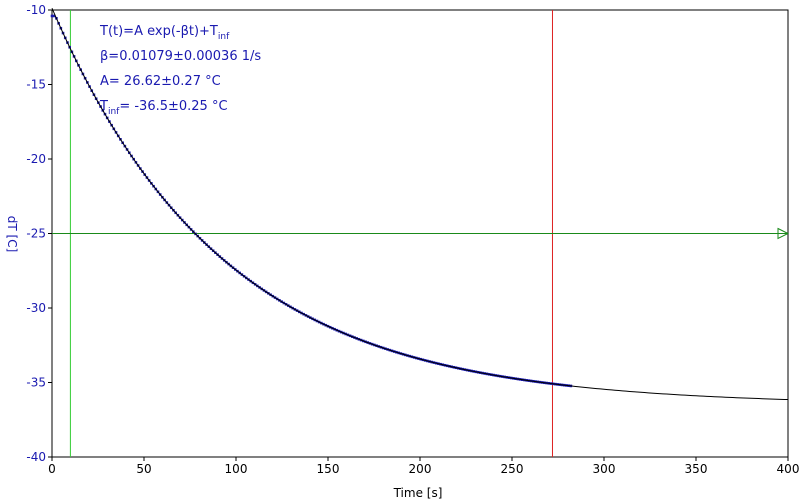  I want to click on x-tick-label: 100, so click(236, 469).